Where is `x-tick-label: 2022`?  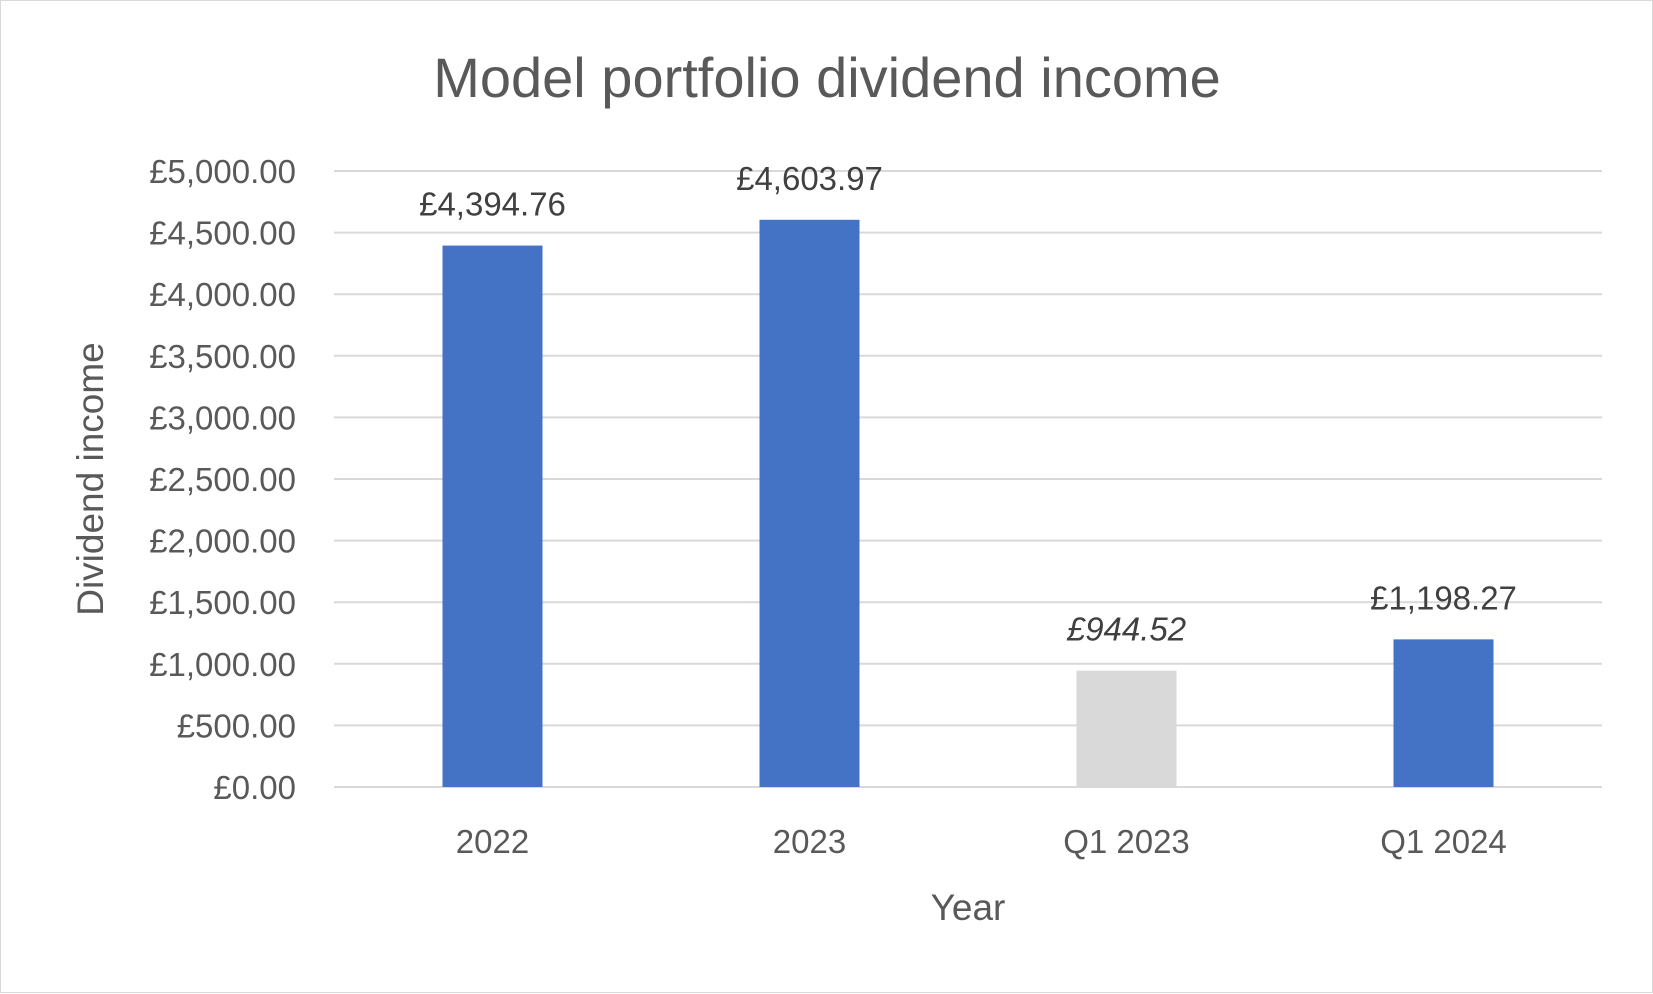 x-tick-label: 2022 is located at coordinates (492, 841).